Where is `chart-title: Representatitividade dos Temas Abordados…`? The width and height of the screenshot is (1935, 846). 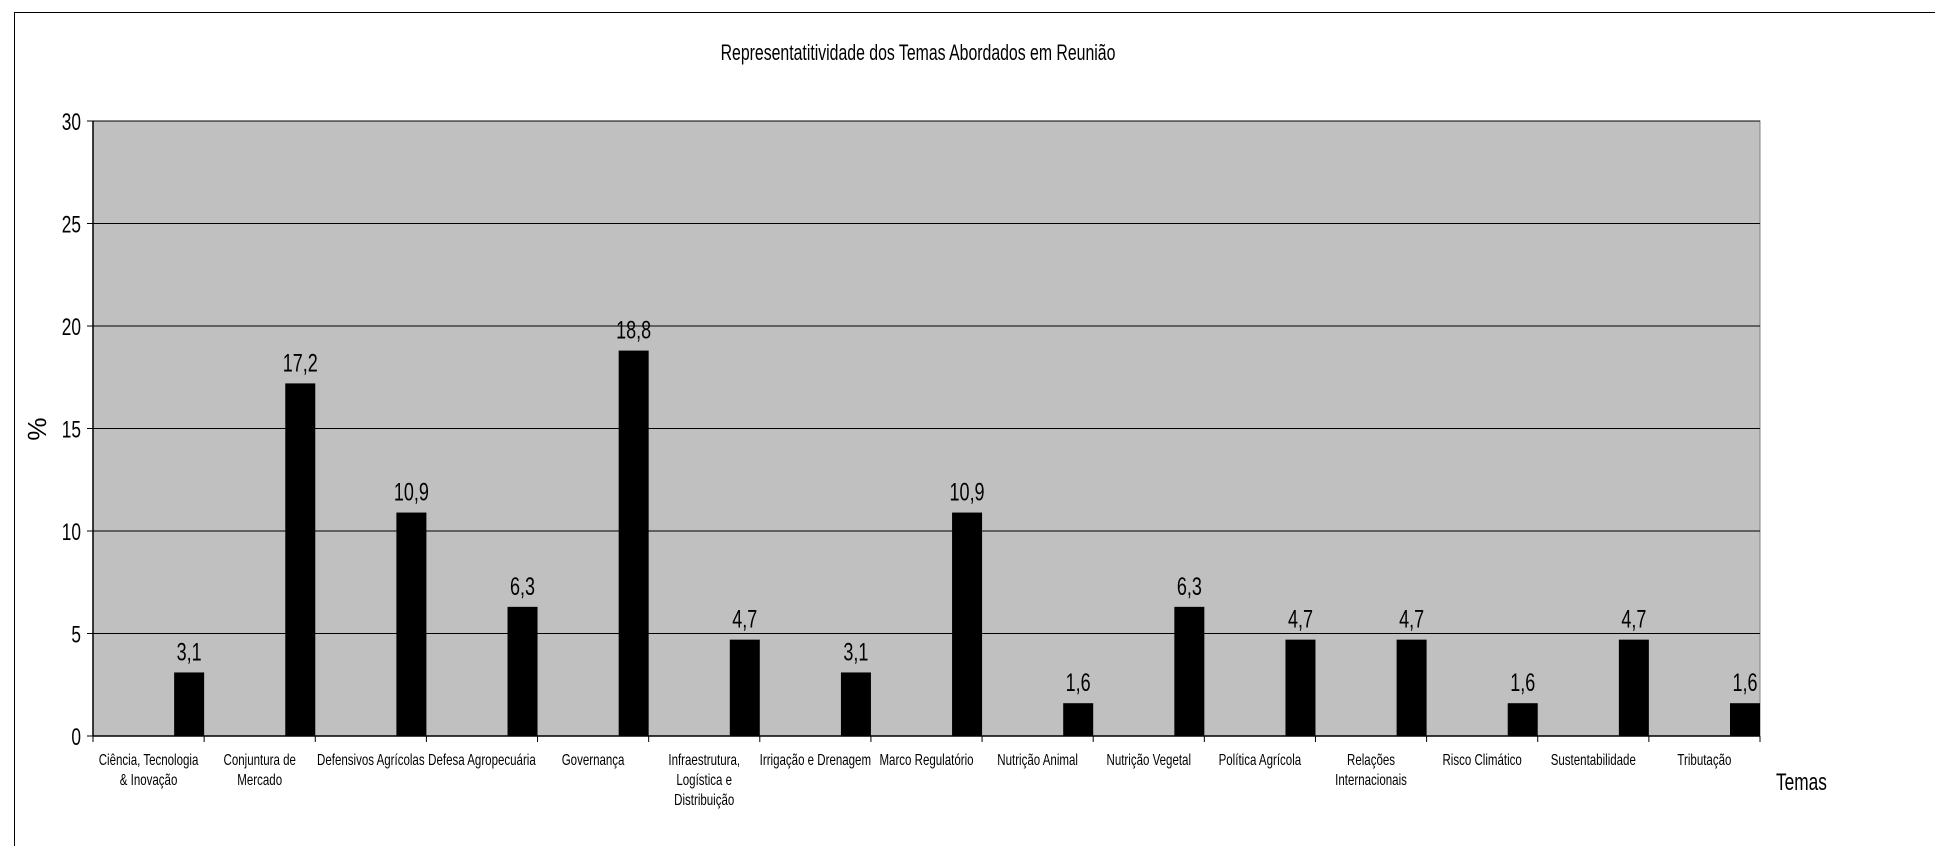 chart-title: Representatitividade dos Temas Abordados… is located at coordinates (918, 54).